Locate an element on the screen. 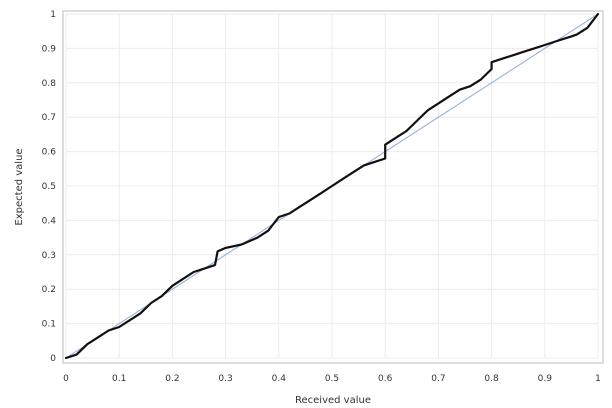  x-axis: 0 0.1 0.2 0.3 0.4 0.5 0.6 0.7 0.8 0.9 1 is located at coordinates (332, 379).